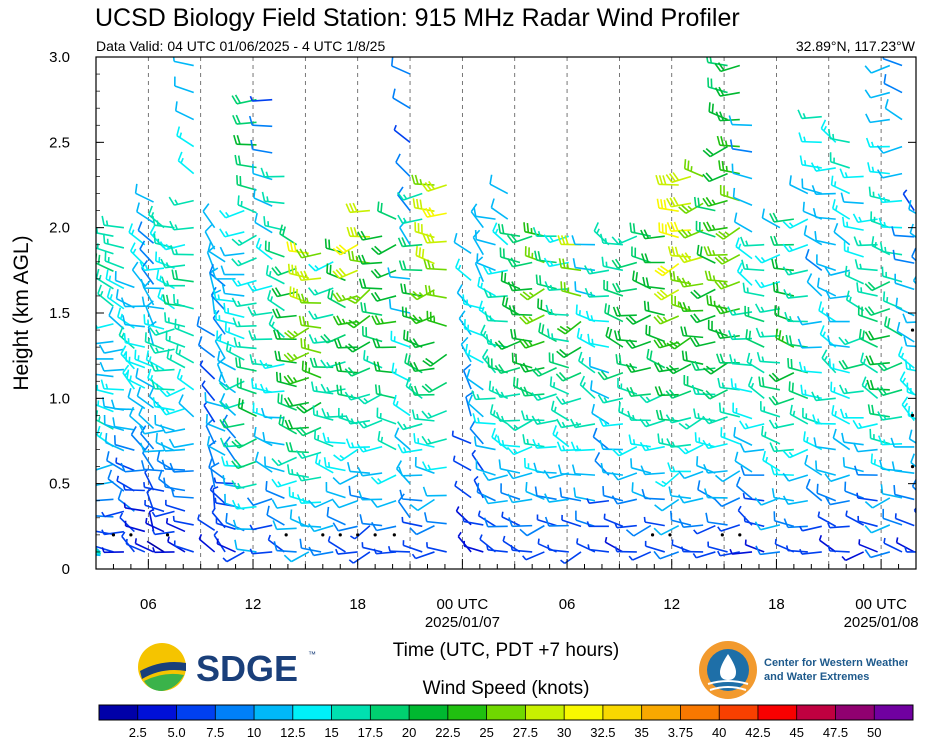 Image resolution: width=927 pixels, height=747 pixels. I want to click on colorbar-label: 17.5, so click(370, 732).